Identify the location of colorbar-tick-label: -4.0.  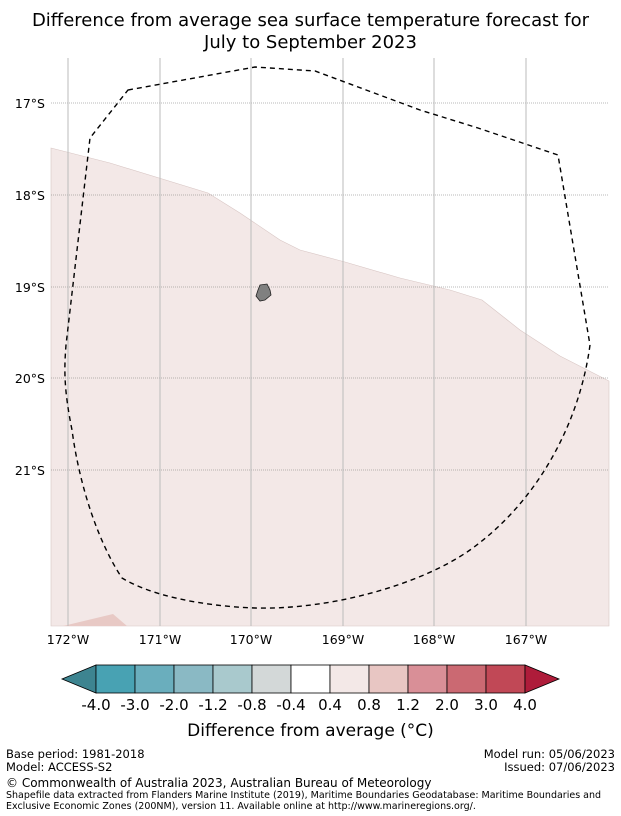
(95, 705).